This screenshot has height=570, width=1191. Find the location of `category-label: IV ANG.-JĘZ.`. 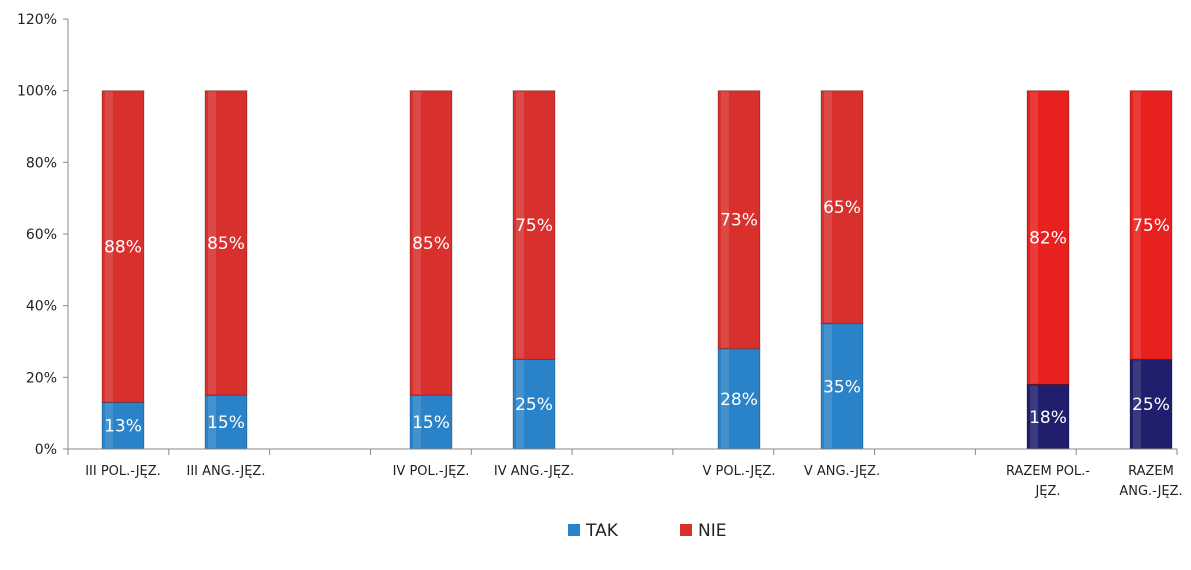

category-label: IV ANG.-JĘZ. is located at coordinates (534, 471).